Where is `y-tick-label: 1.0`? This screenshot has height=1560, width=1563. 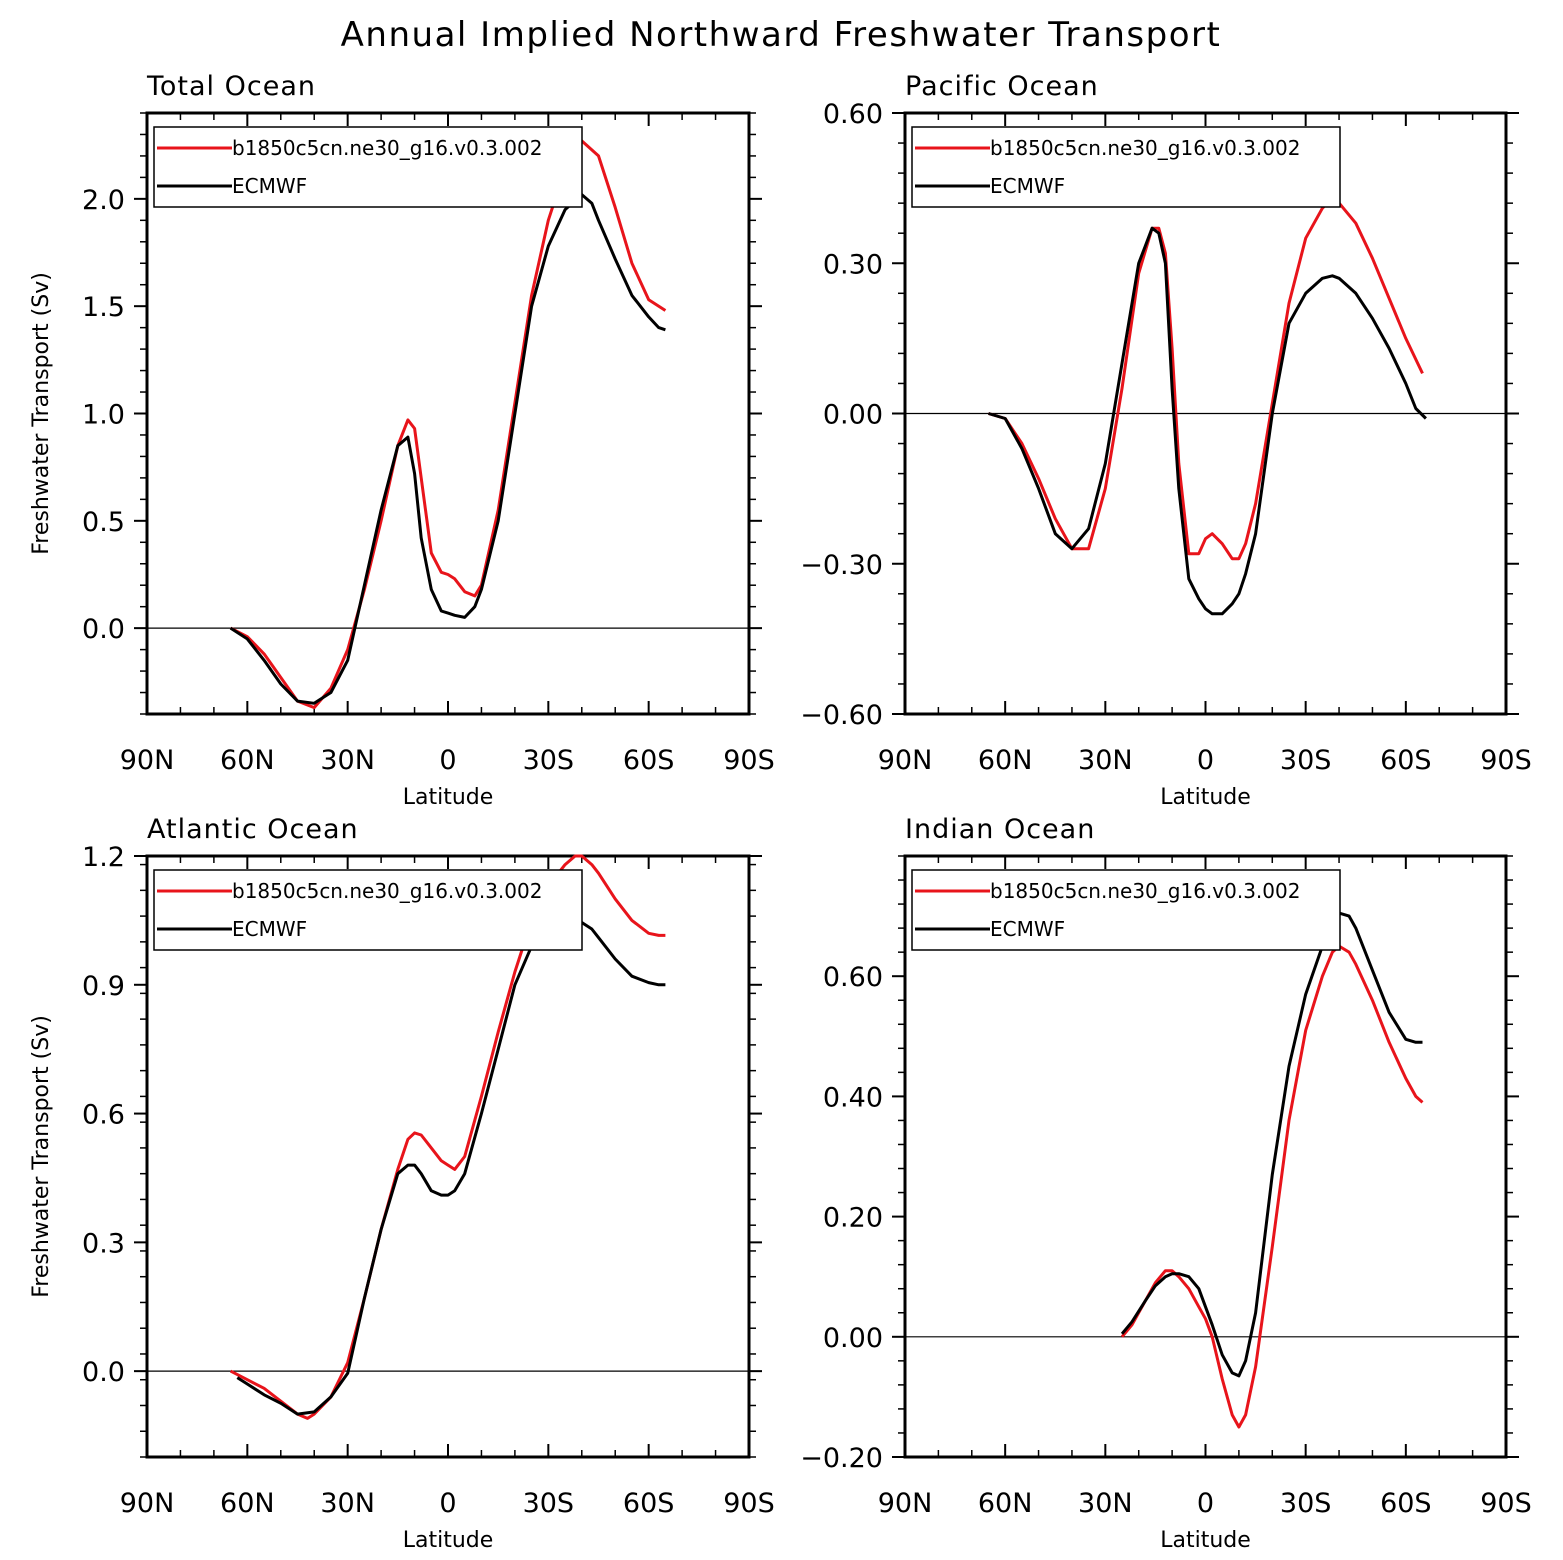 y-tick-label: 1.0 is located at coordinates (103, 415).